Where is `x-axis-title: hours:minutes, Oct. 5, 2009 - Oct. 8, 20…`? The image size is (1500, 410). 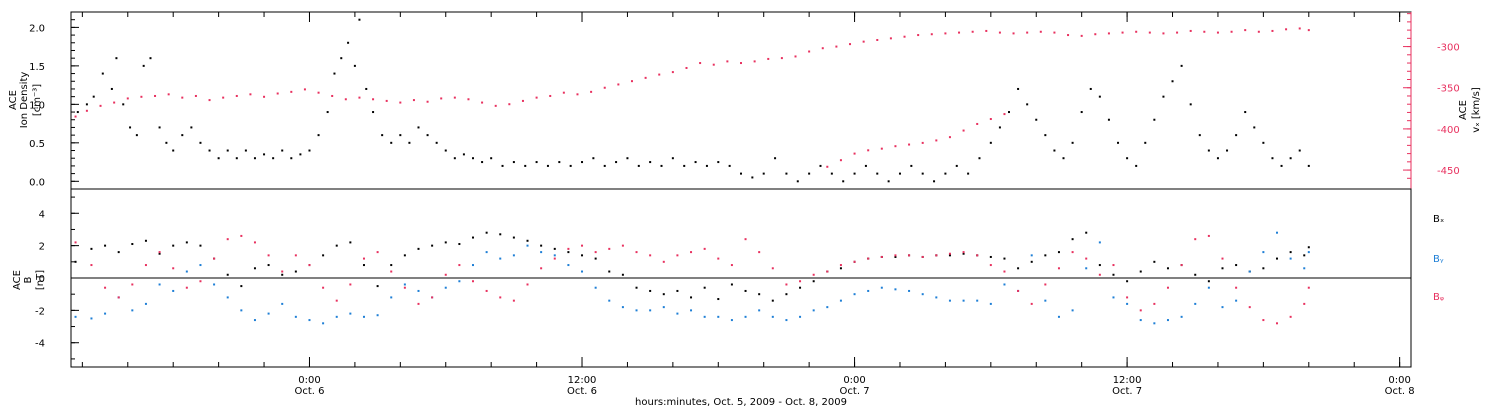 x-axis-title: hours:minutes, Oct. 5, 2009 - Oct. 8, 20… is located at coordinates (741, 402).